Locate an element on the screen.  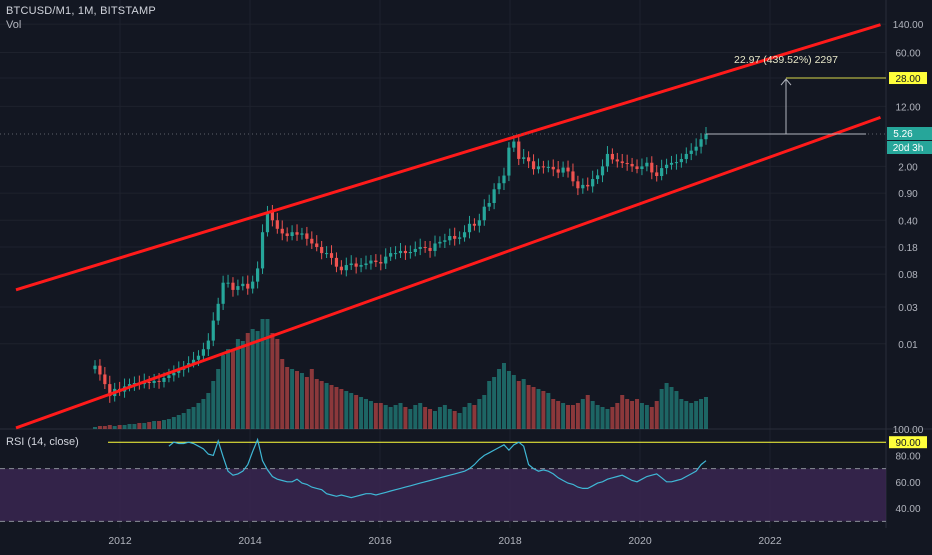
time-axis: 2012 2014 2016 2018 2020 2022 is located at coordinates (445, 541).